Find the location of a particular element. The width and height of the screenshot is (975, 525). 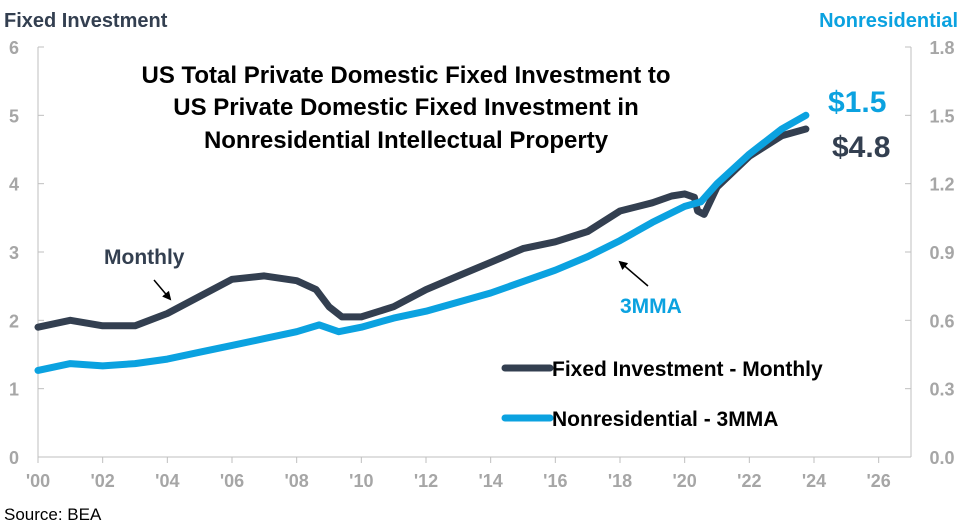

x-tick-label: '02 is located at coordinates (103, 481).